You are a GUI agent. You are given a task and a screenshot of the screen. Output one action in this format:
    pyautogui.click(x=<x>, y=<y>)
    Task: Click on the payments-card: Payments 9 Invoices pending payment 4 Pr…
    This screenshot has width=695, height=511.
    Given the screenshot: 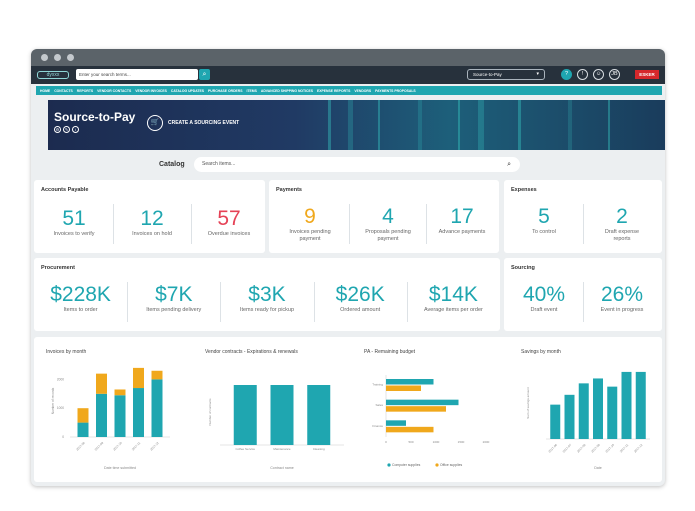 What is the action you would take?
    pyautogui.click(x=384, y=216)
    